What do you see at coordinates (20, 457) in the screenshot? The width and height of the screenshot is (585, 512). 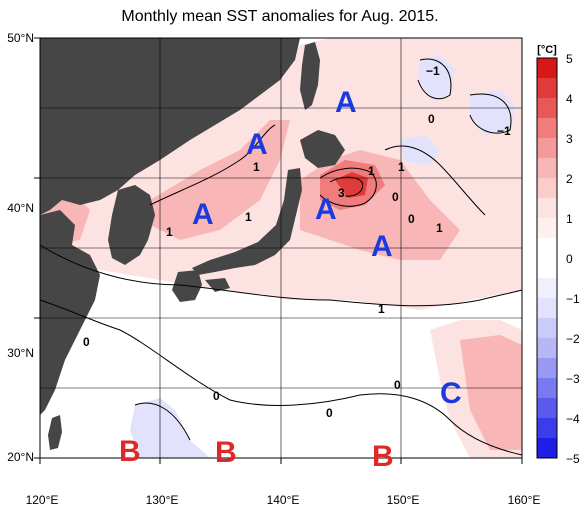 I see `lat-label-20n: 20°N` at bounding box center [20, 457].